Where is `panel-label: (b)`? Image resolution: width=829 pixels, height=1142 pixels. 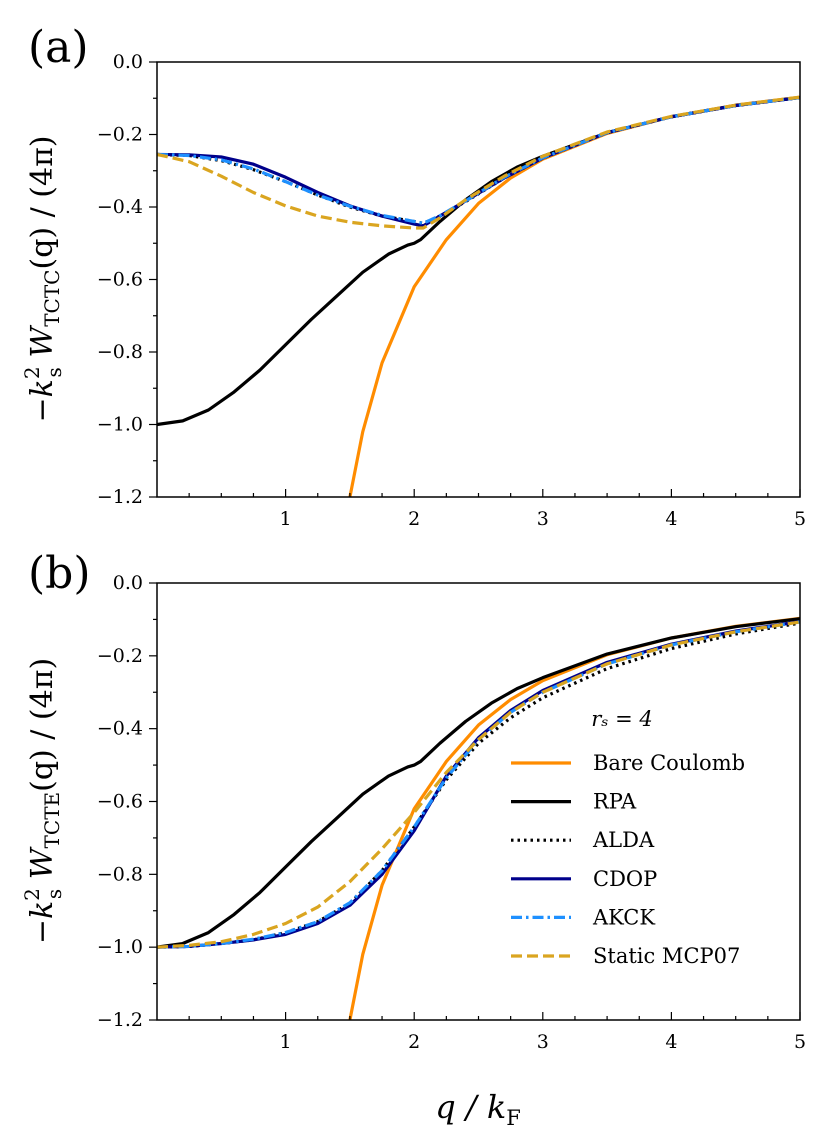 panel-label: (b) is located at coordinates (59, 573).